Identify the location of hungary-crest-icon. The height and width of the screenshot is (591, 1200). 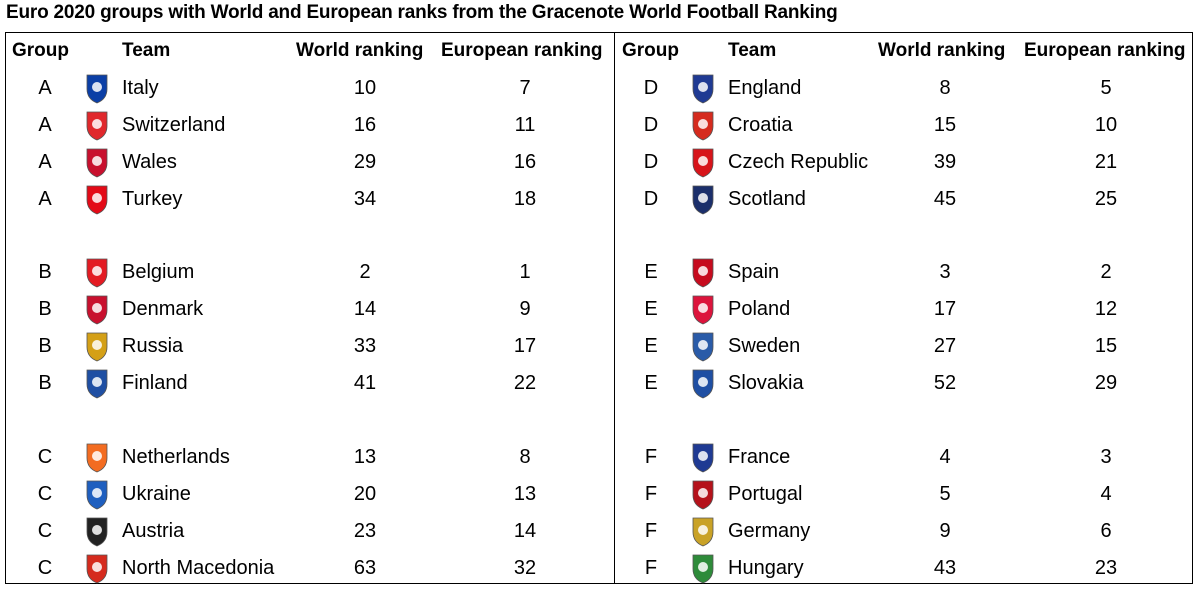
(703, 569).